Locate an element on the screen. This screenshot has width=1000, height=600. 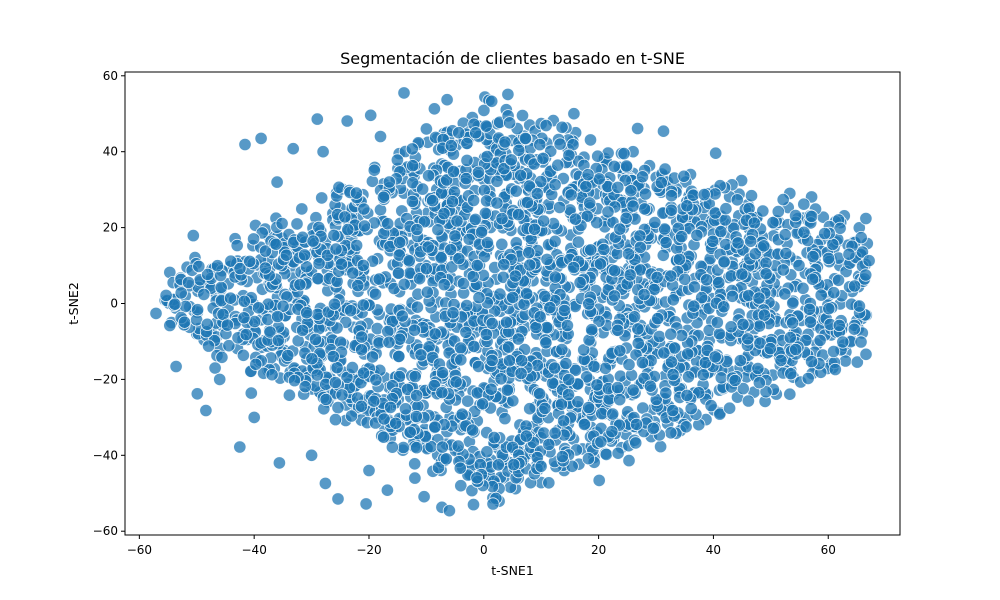
x-tick-label: −20 is located at coordinates (368, 550).